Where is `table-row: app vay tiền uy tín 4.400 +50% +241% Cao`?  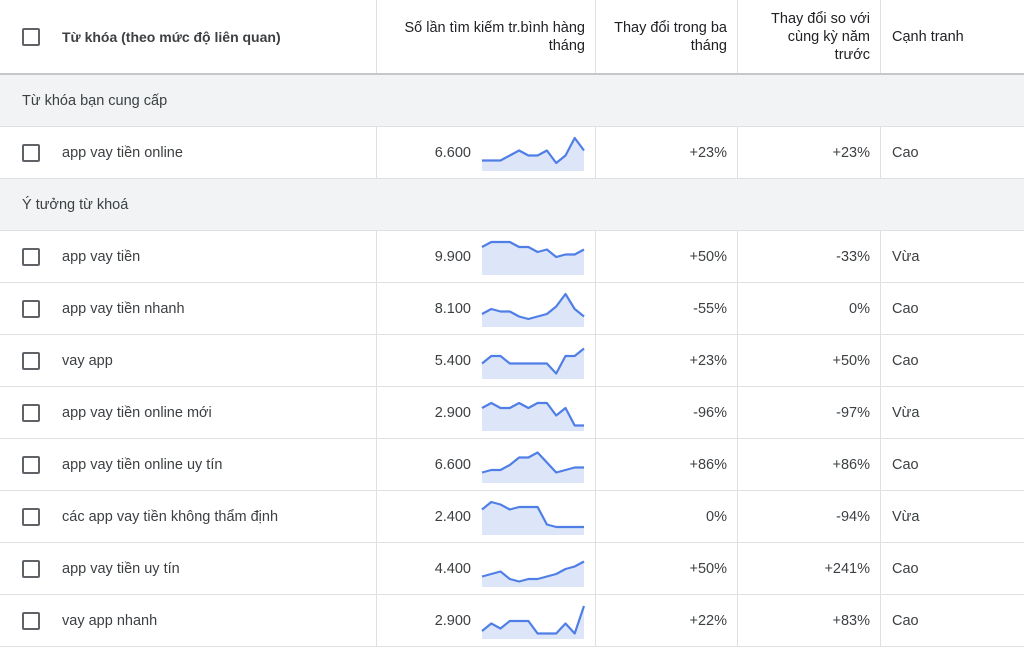
table-row: app vay tiền uy tín 4.400 +50% +241% Cao is located at coordinates (512, 569).